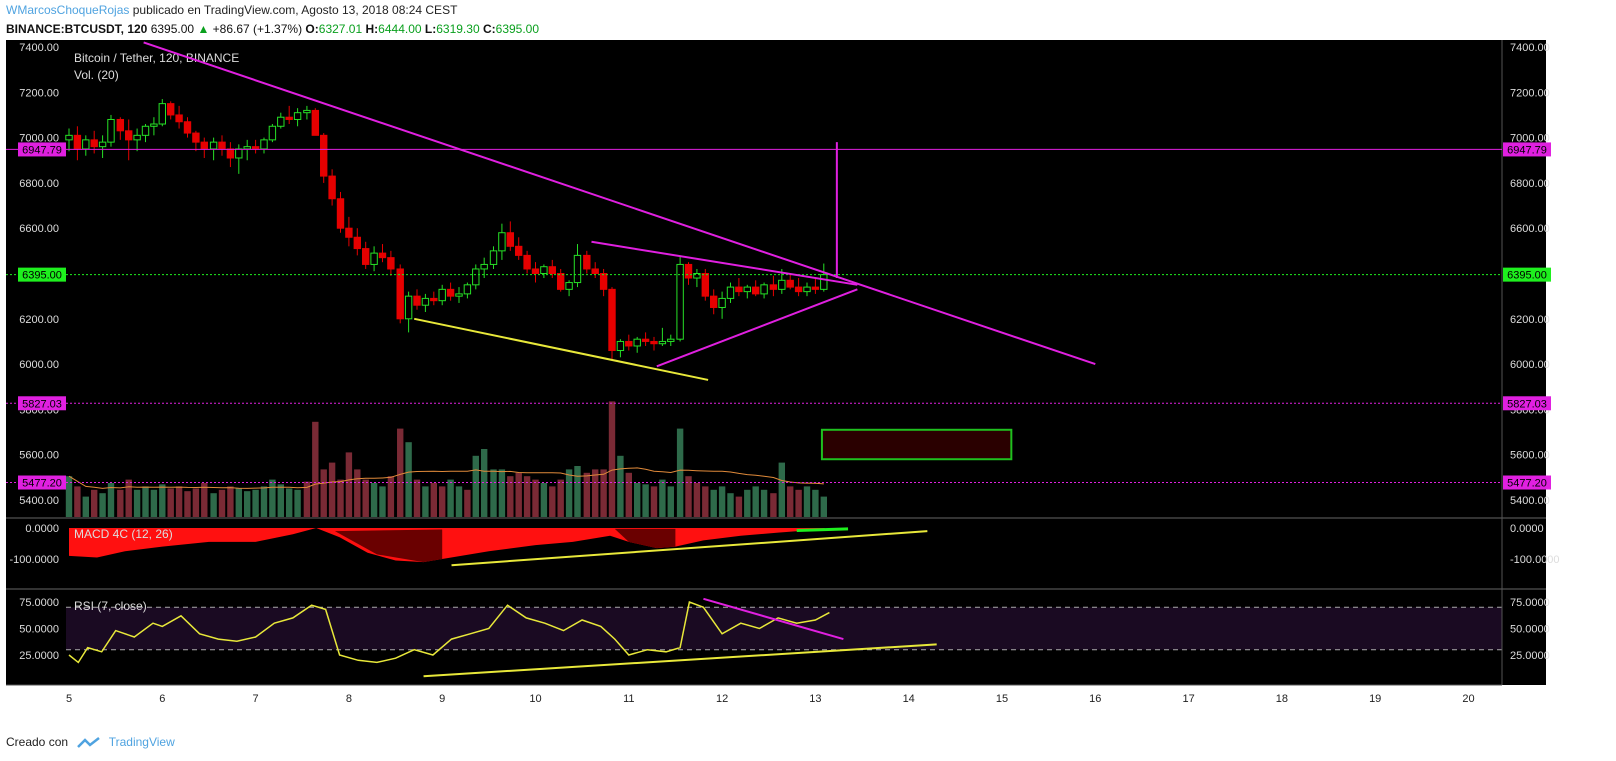 This screenshot has height=761, width=1616. What do you see at coordinates (89, 742) in the screenshot?
I see `tradingview-logo-icon` at bounding box center [89, 742].